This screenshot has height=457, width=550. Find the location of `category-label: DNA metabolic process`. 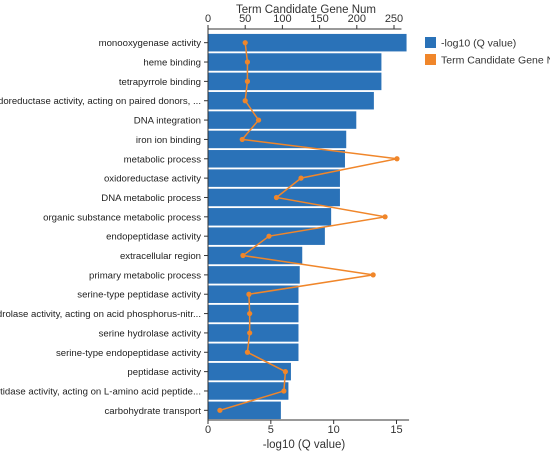

category-label: DNA metabolic process is located at coordinates (151, 198).